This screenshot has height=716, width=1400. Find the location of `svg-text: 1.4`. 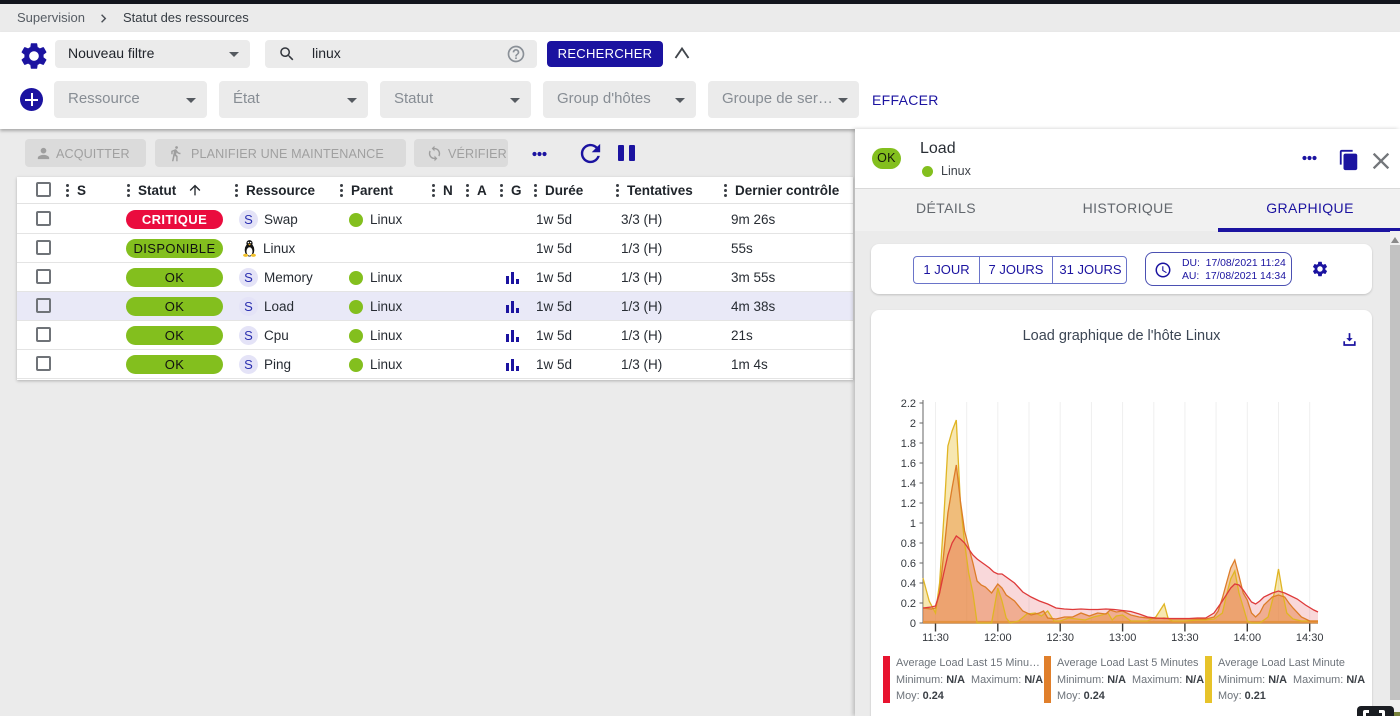

svg-text: 1.4 is located at coordinates (908, 484).